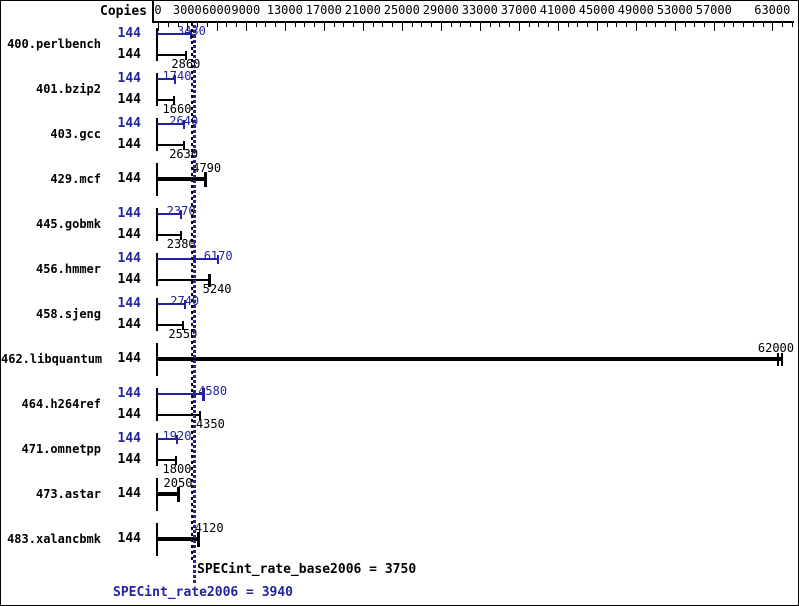  Describe the element at coordinates (158, 10) in the screenshot. I see `x-tick-label: 0` at that location.